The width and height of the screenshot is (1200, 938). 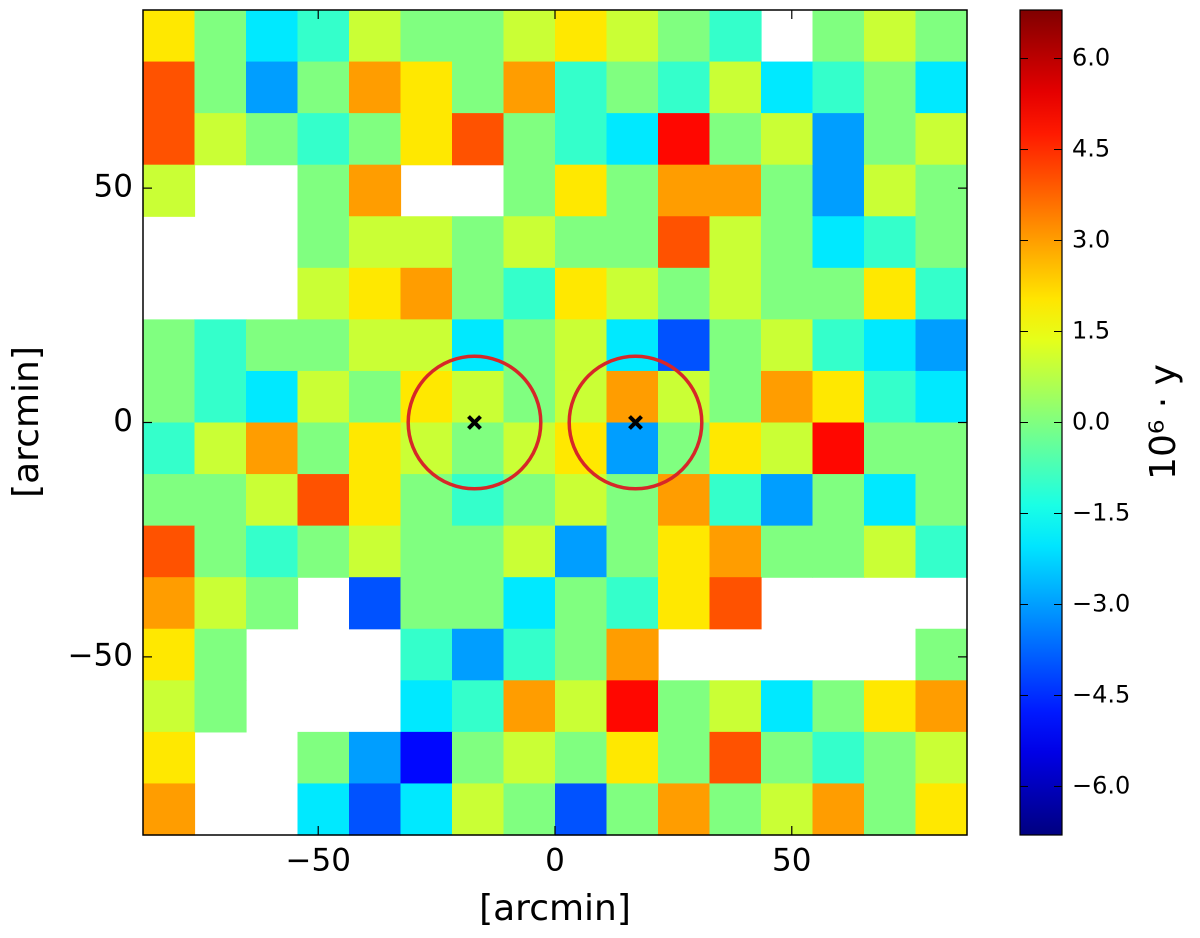 What do you see at coordinates (555, 861) in the screenshot?
I see `x-tick-label: 0` at bounding box center [555, 861].